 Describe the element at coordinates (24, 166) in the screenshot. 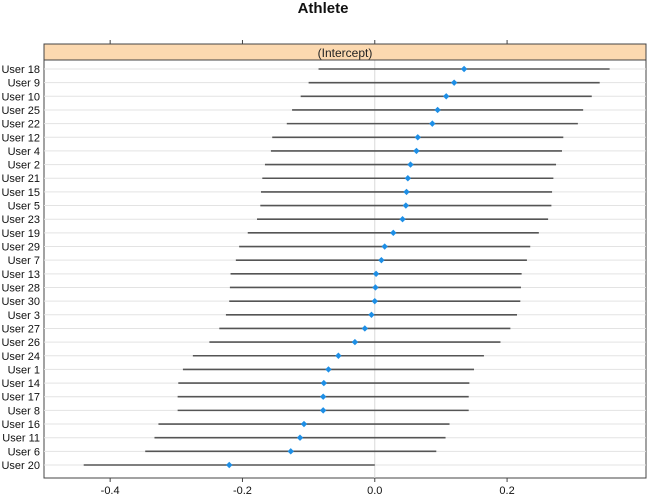

I see `group-label: User 2` at that location.